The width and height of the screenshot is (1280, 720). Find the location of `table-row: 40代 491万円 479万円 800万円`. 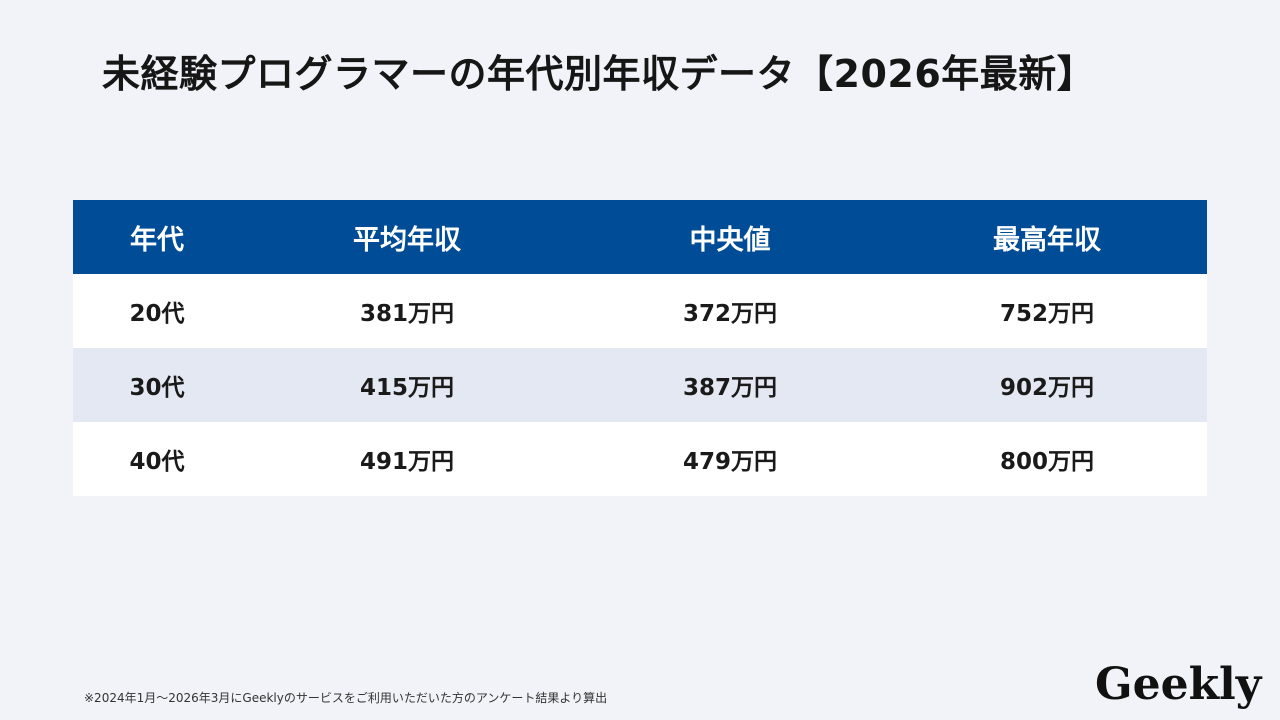

table-row: 40代 491万円 479万円 800万円 is located at coordinates (640, 459).